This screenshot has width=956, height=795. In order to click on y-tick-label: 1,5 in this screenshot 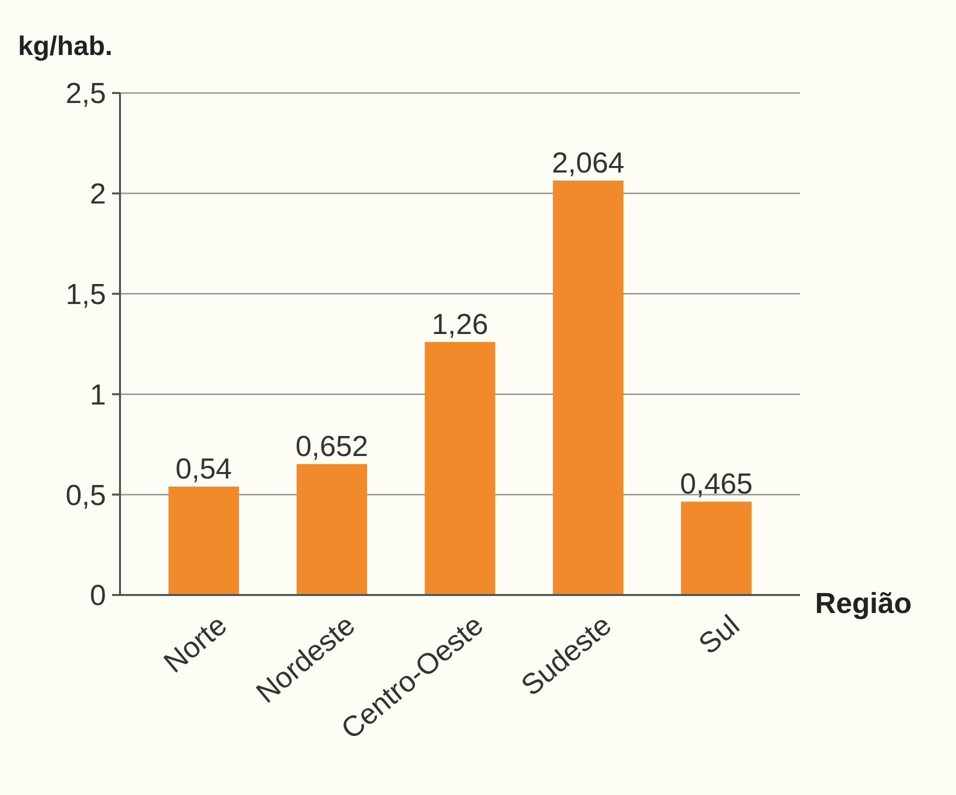, I will do `click(86, 294)`.